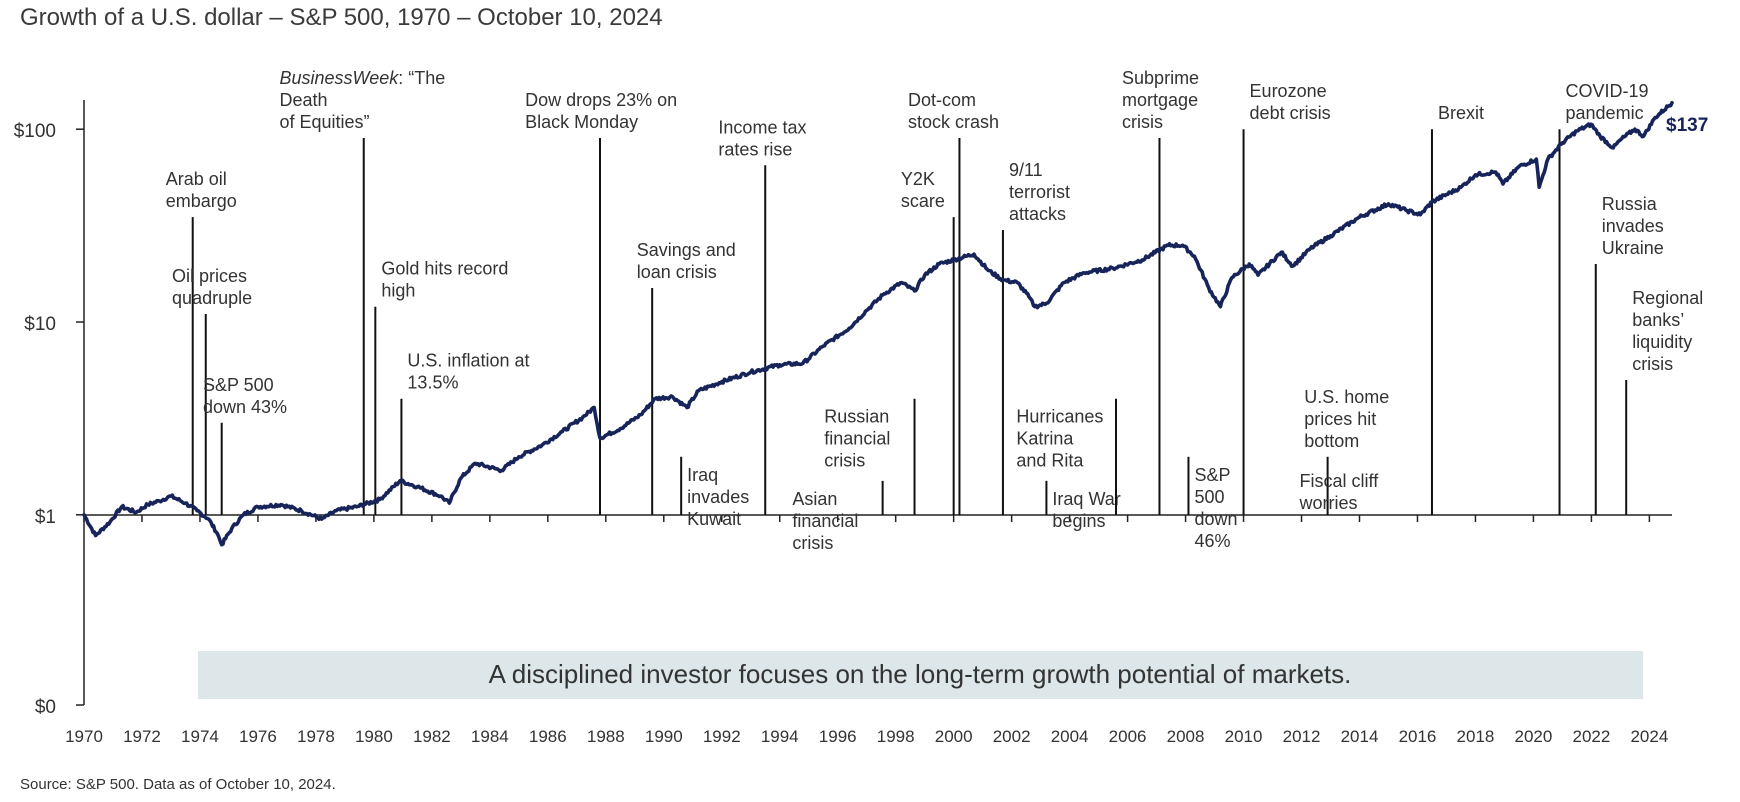 The image size is (1740, 802). Describe the element at coordinates (1209, 497) in the screenshot. I see `event-label: 500` at that location.